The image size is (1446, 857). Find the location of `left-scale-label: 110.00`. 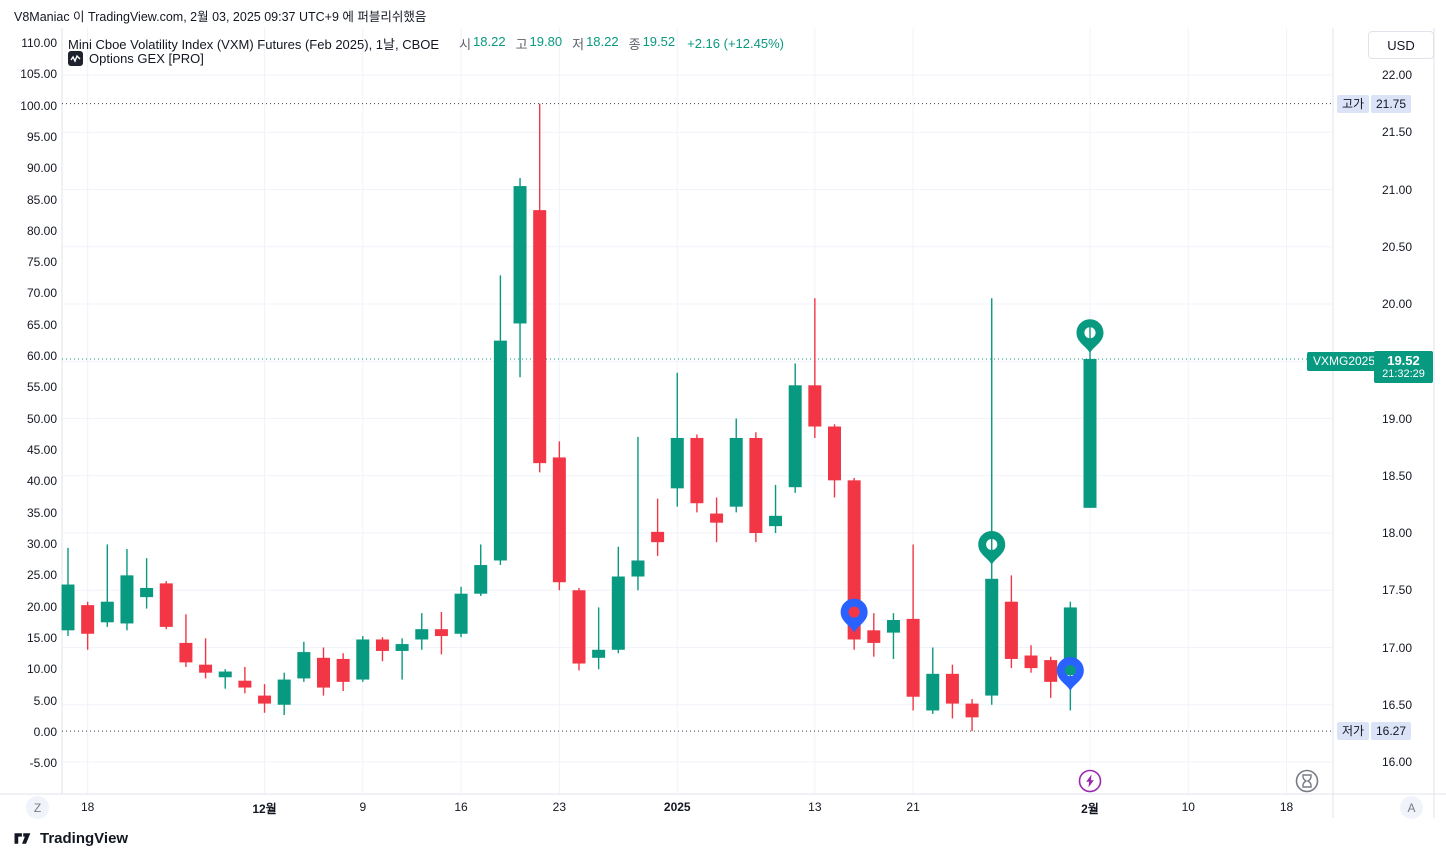

left-scale-label: 110.00 is located at coordinates (39, 43).